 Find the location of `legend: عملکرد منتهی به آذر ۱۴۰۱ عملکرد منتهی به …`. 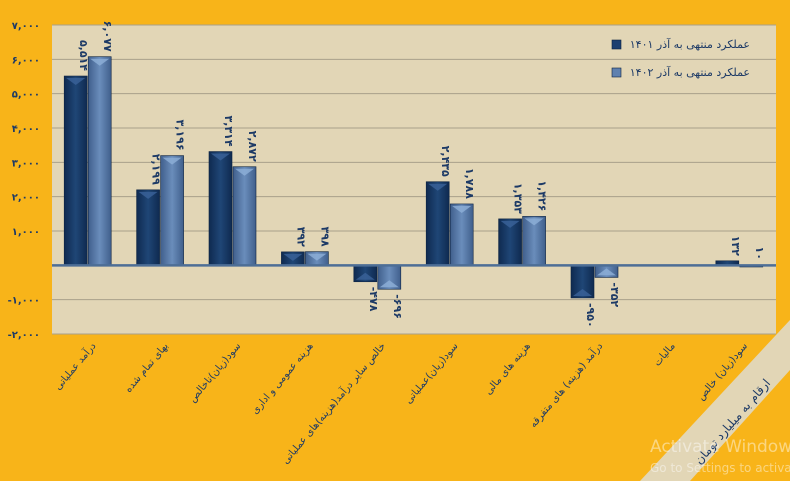

legend: عملکرد منتهی به آذر ۱۴۰۱ عملکرد منتهی به … is located at coordinates (680, 58).